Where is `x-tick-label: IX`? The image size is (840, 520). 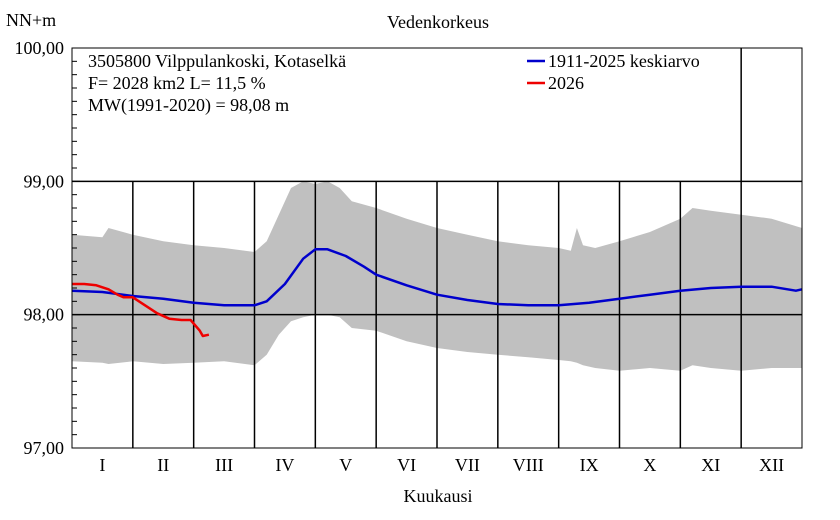 x-tick-label: IX is located at coordinates (589, 465).